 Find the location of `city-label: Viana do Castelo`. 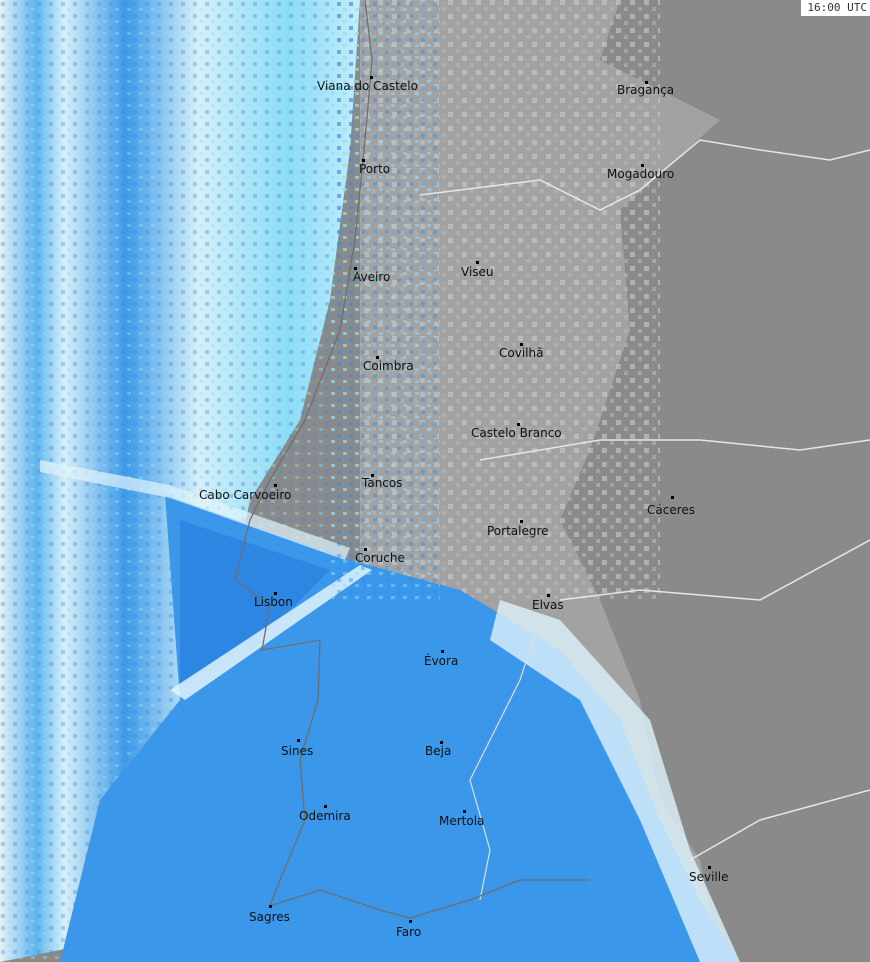

city-label: Viana do Castelo is located at coordinates (367, 86).